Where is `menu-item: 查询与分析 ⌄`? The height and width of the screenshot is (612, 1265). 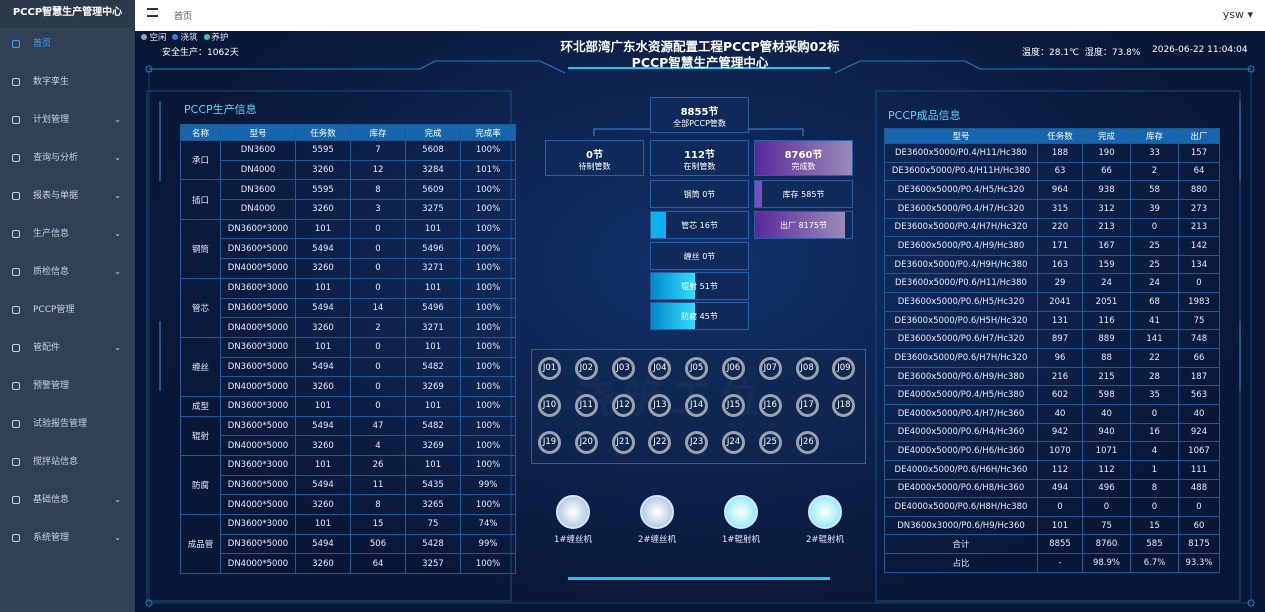 menu-item: 查询与分析 ⌄ is located at coordinates (67, 158).